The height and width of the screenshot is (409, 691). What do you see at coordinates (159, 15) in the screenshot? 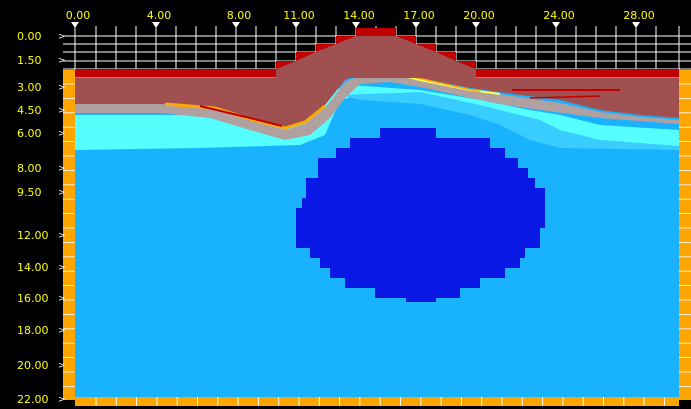
I see `top-axis-label: 4.00` at bounding box center [159, 15].